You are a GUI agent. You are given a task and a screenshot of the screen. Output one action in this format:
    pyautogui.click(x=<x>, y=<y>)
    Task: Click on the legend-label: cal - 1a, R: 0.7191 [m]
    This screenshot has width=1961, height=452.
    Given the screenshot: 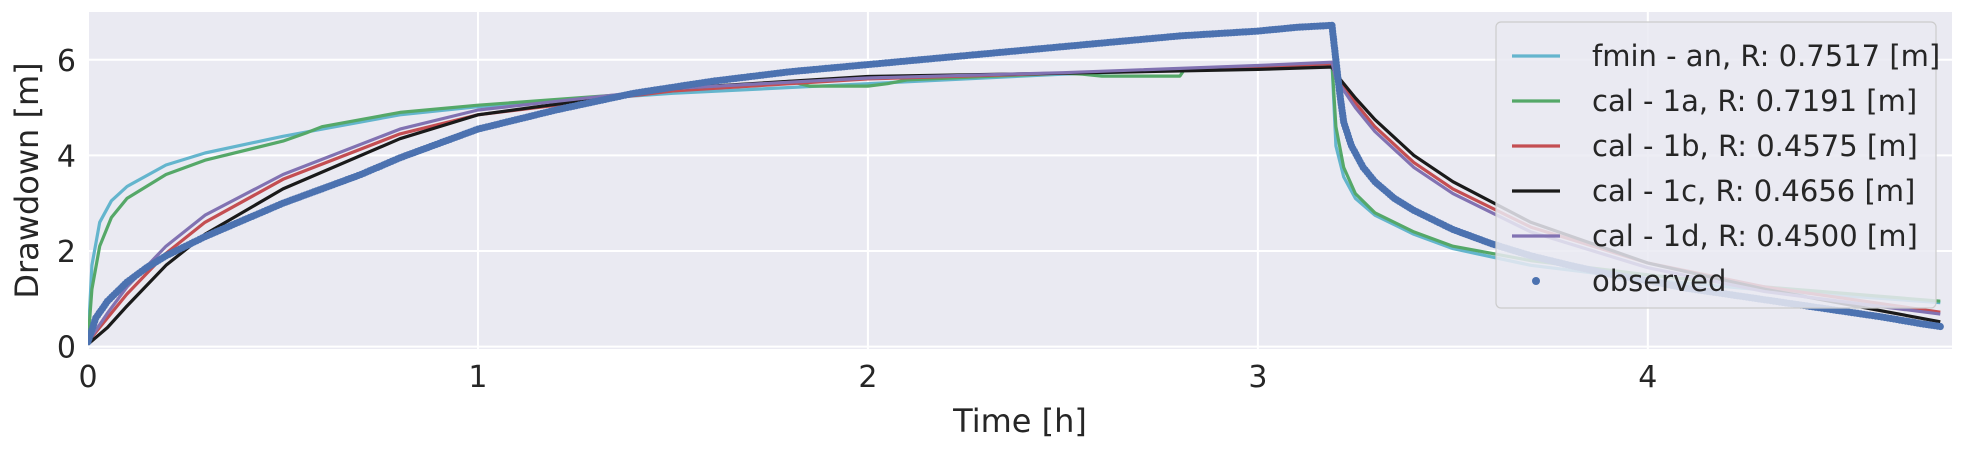 What is the action you would take?
    pyautogui.click(x=1754, y=101)
    